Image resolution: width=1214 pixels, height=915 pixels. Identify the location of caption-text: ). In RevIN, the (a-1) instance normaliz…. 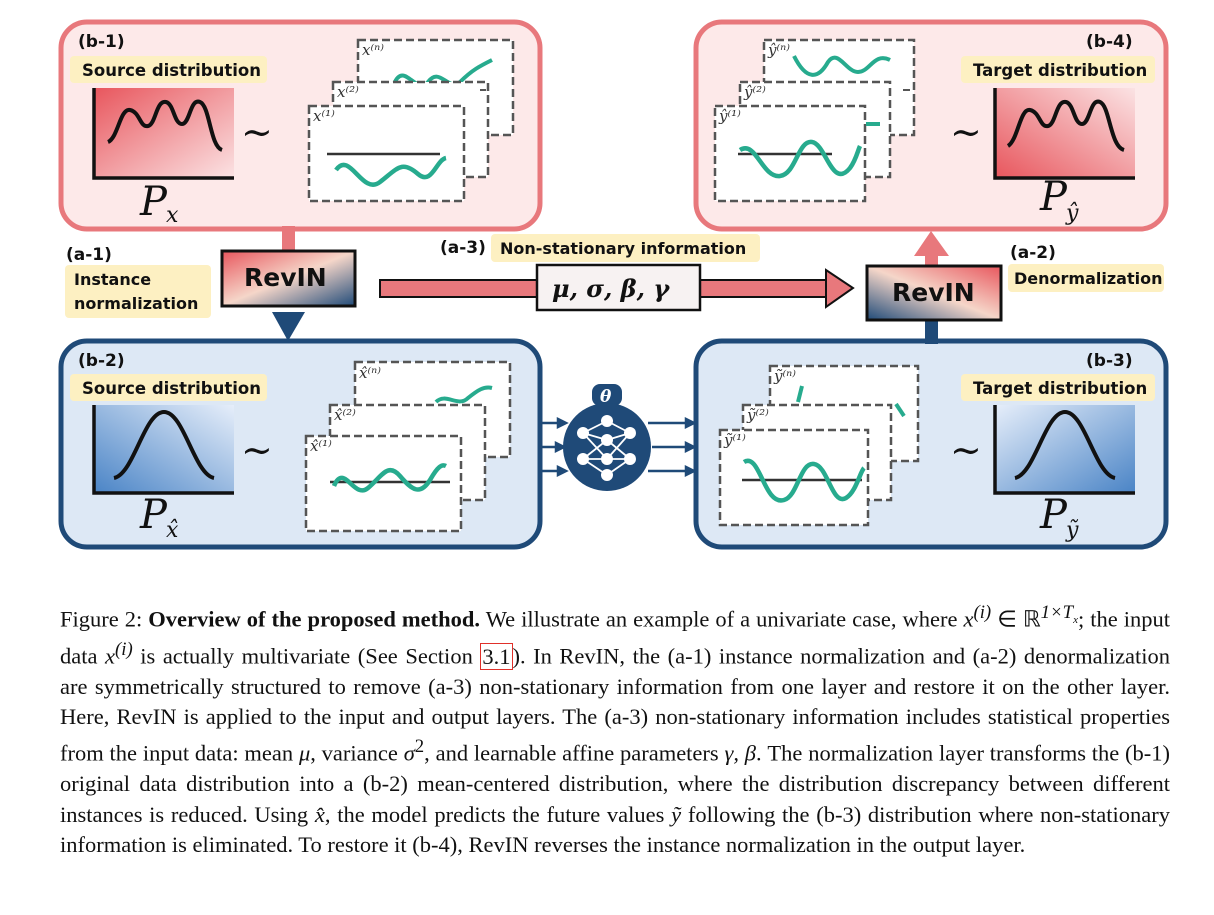
(615, 704).